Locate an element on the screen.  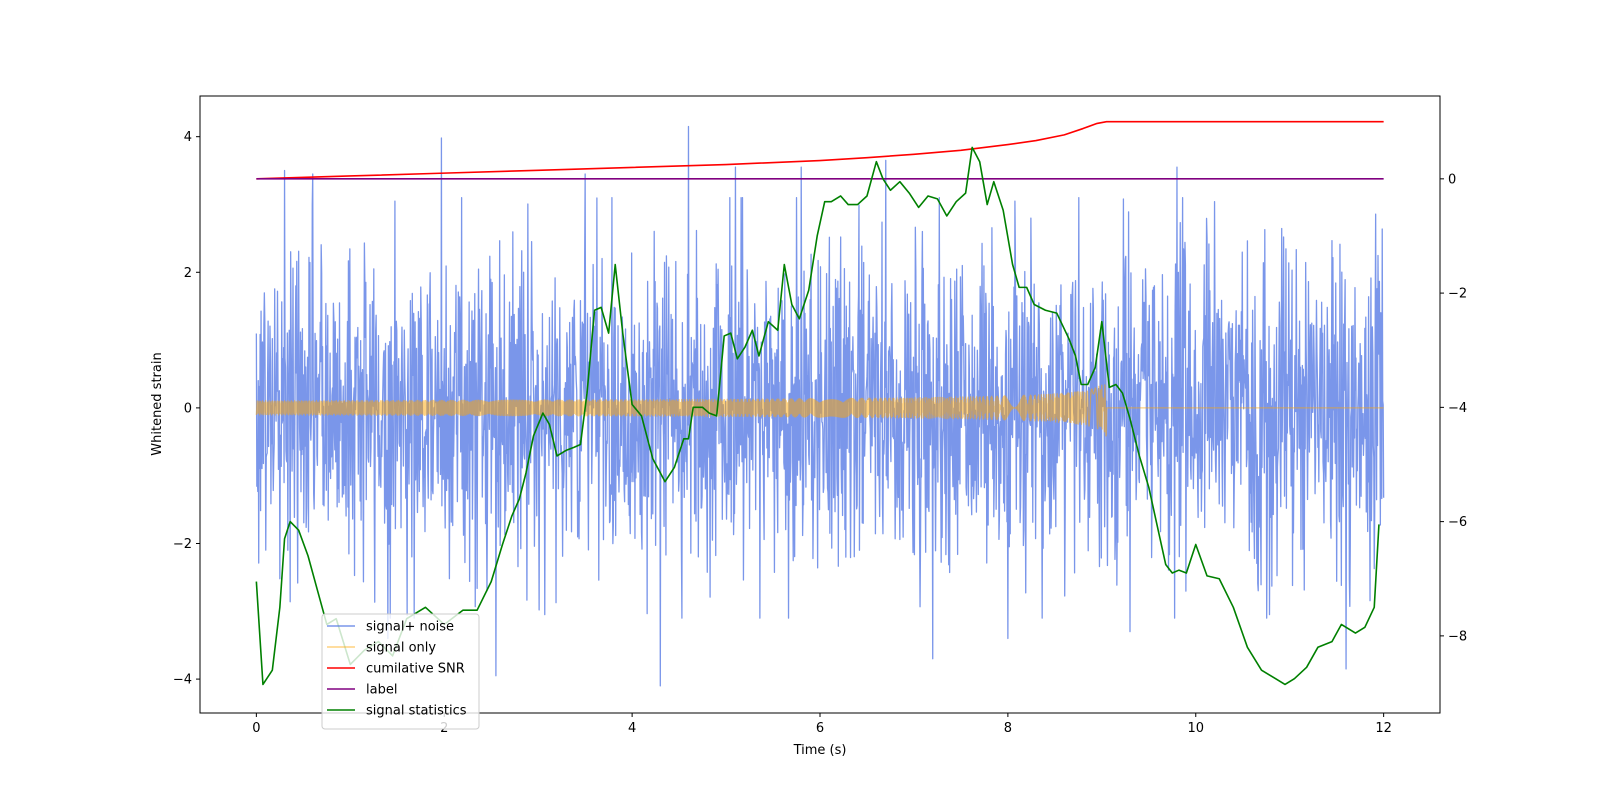
legend-label: signal+ noise is located at coordinates (410, 627).